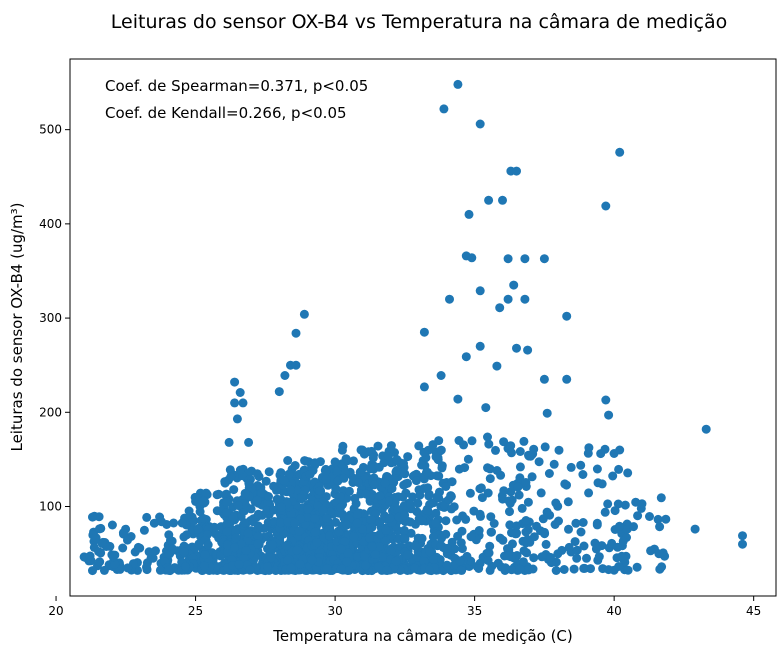 The width and height of the screenshot is (784, 655). What do you see at coordinates (50, 130) in the screenshot?
I see `y-tick-label: 500` at bounding box center [50, 130].